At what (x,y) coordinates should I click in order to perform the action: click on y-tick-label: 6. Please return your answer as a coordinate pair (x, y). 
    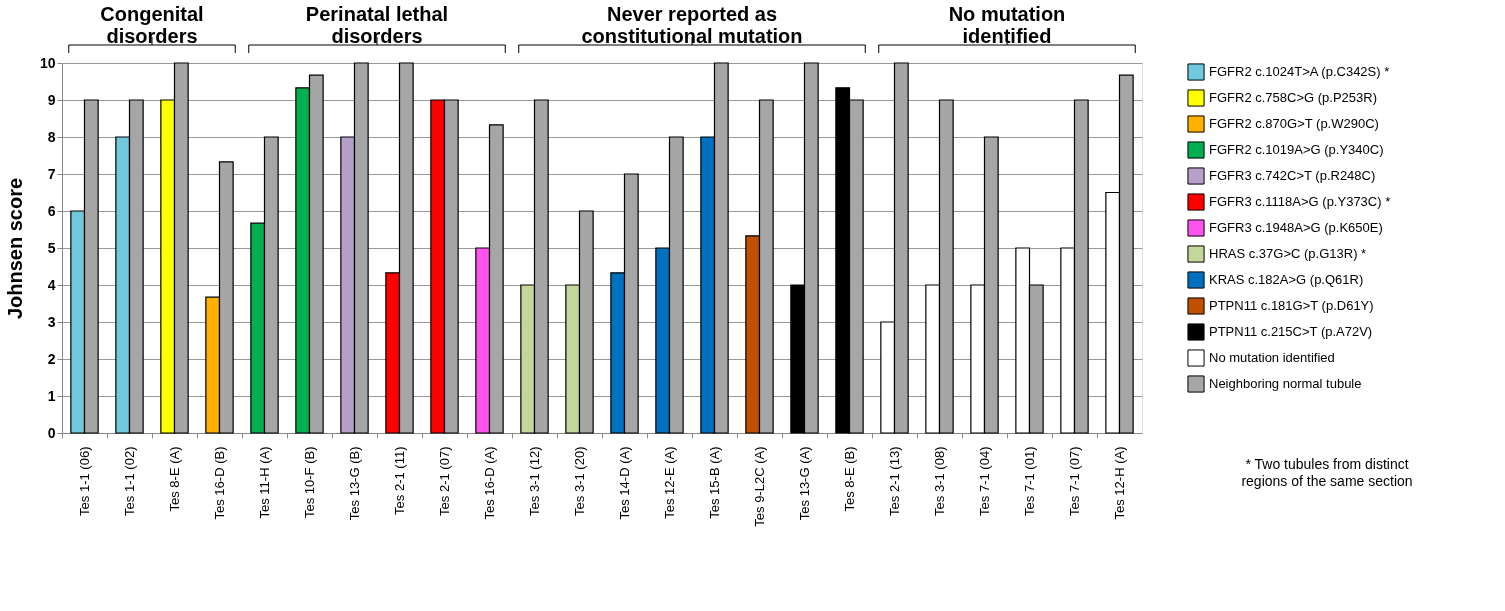
    Looking at the image, I should click on (51, 210).